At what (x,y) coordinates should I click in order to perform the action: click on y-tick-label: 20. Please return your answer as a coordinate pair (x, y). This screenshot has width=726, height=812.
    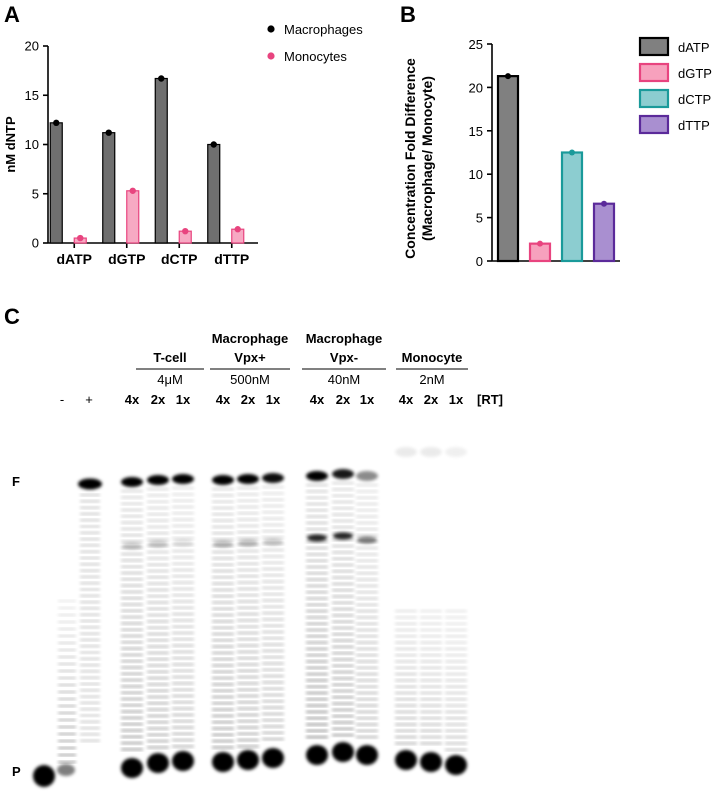
    Looking at the image, I should click on (476, 87).